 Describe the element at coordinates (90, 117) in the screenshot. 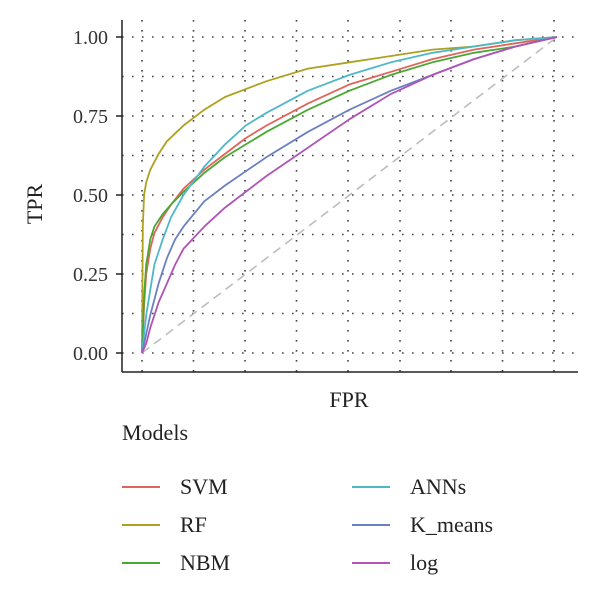

I see `y-tick-label: 0.75` at that location.